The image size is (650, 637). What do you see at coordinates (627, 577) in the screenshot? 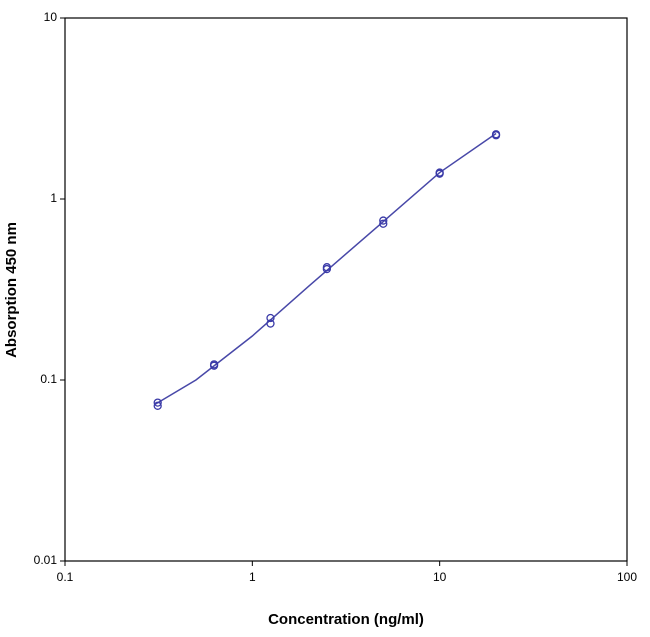
I see `x-tick-label: 100` at bounding box center [627, 577].